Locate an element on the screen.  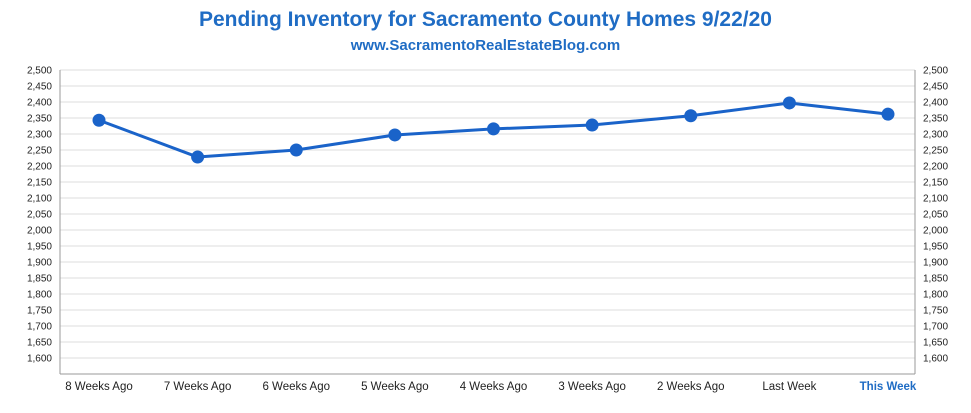
y-tick-label-left: 1,750 is located at coordinates (39, 311).